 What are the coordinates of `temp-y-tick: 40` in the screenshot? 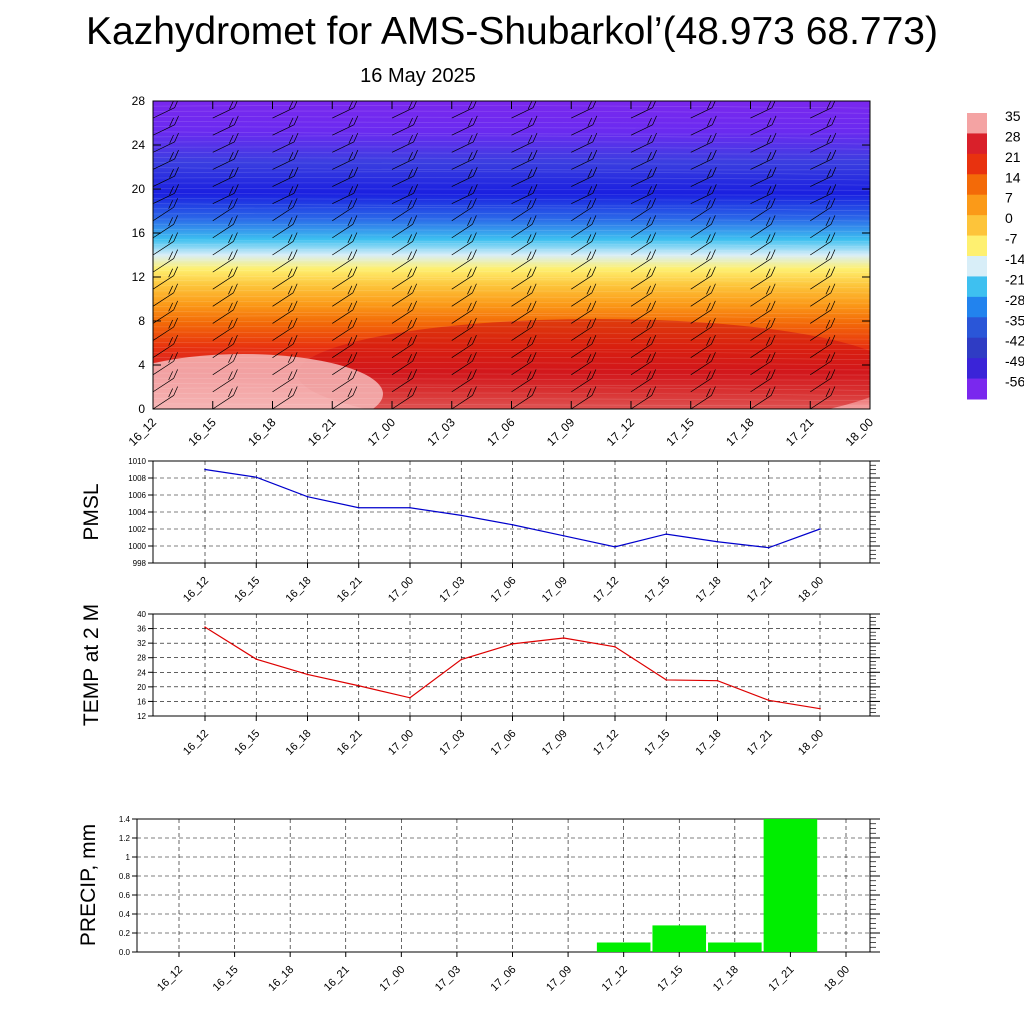 It's located at (141, 614).